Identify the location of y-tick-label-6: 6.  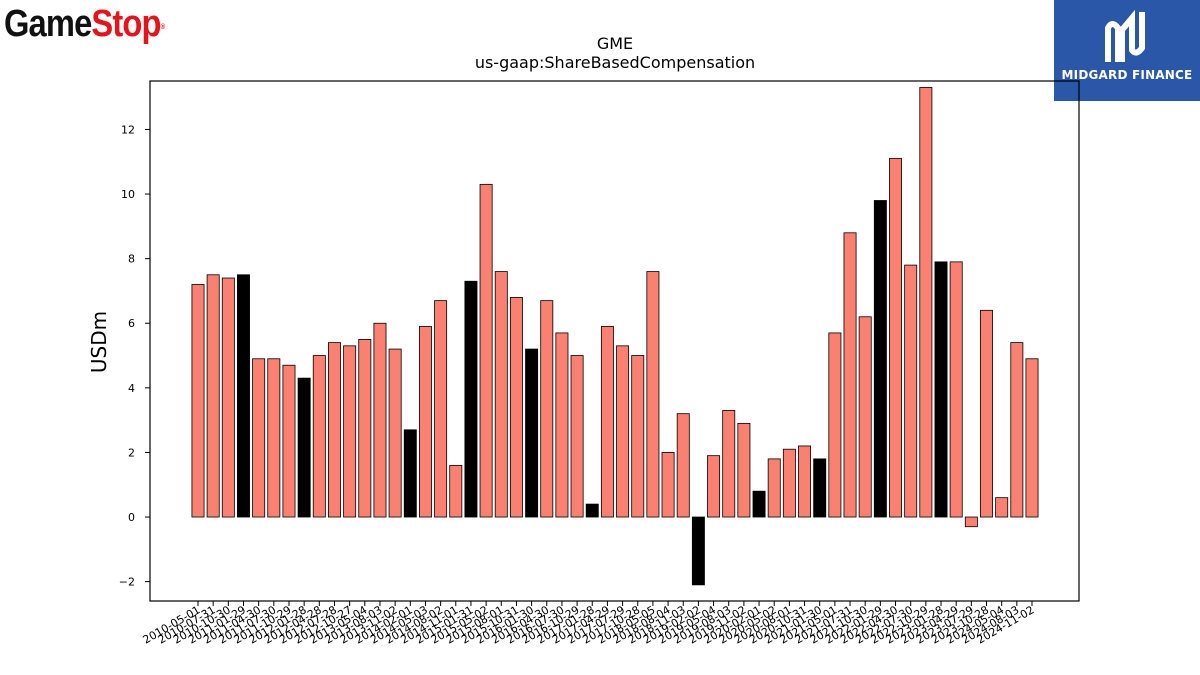
(131, 323).